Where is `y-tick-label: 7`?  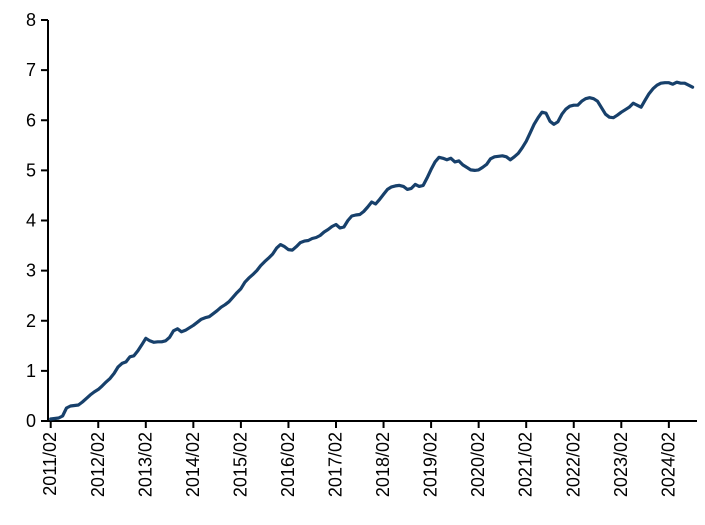
y-tick-label: 7 is located at coordinates (31, 70).